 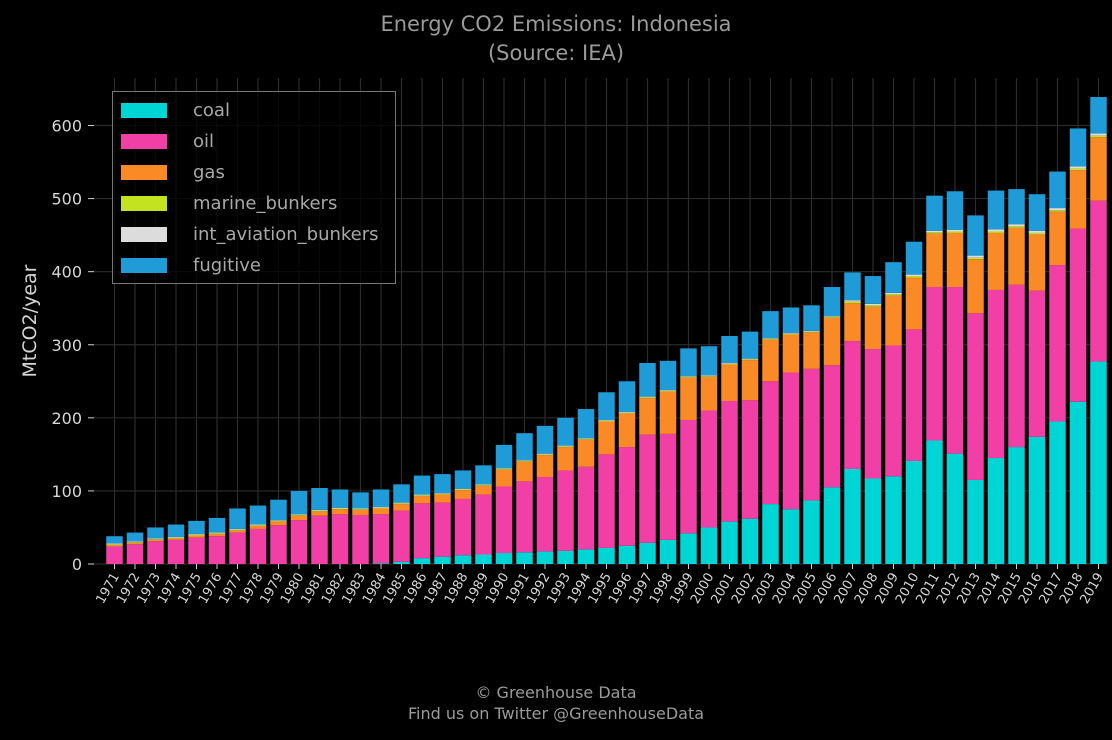 I want to click on y-axis-label: MtCO2/year, so click(x=30, y=321).